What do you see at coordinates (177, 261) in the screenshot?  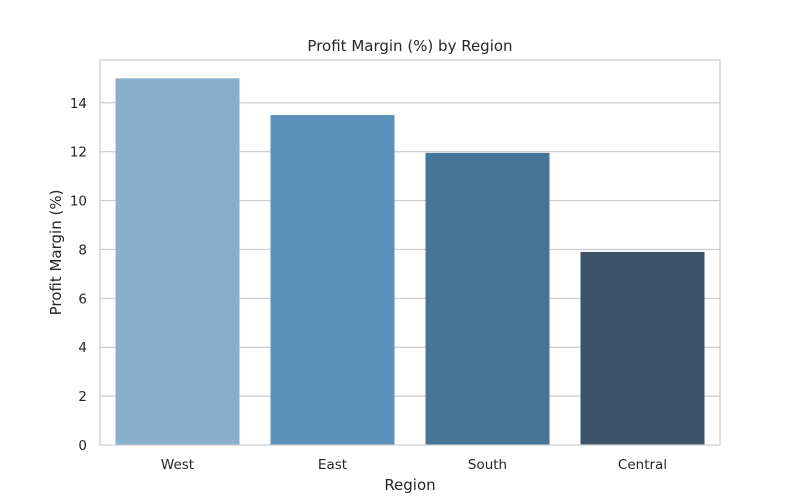 I see `bar-west` at bounding box center [177, 261].